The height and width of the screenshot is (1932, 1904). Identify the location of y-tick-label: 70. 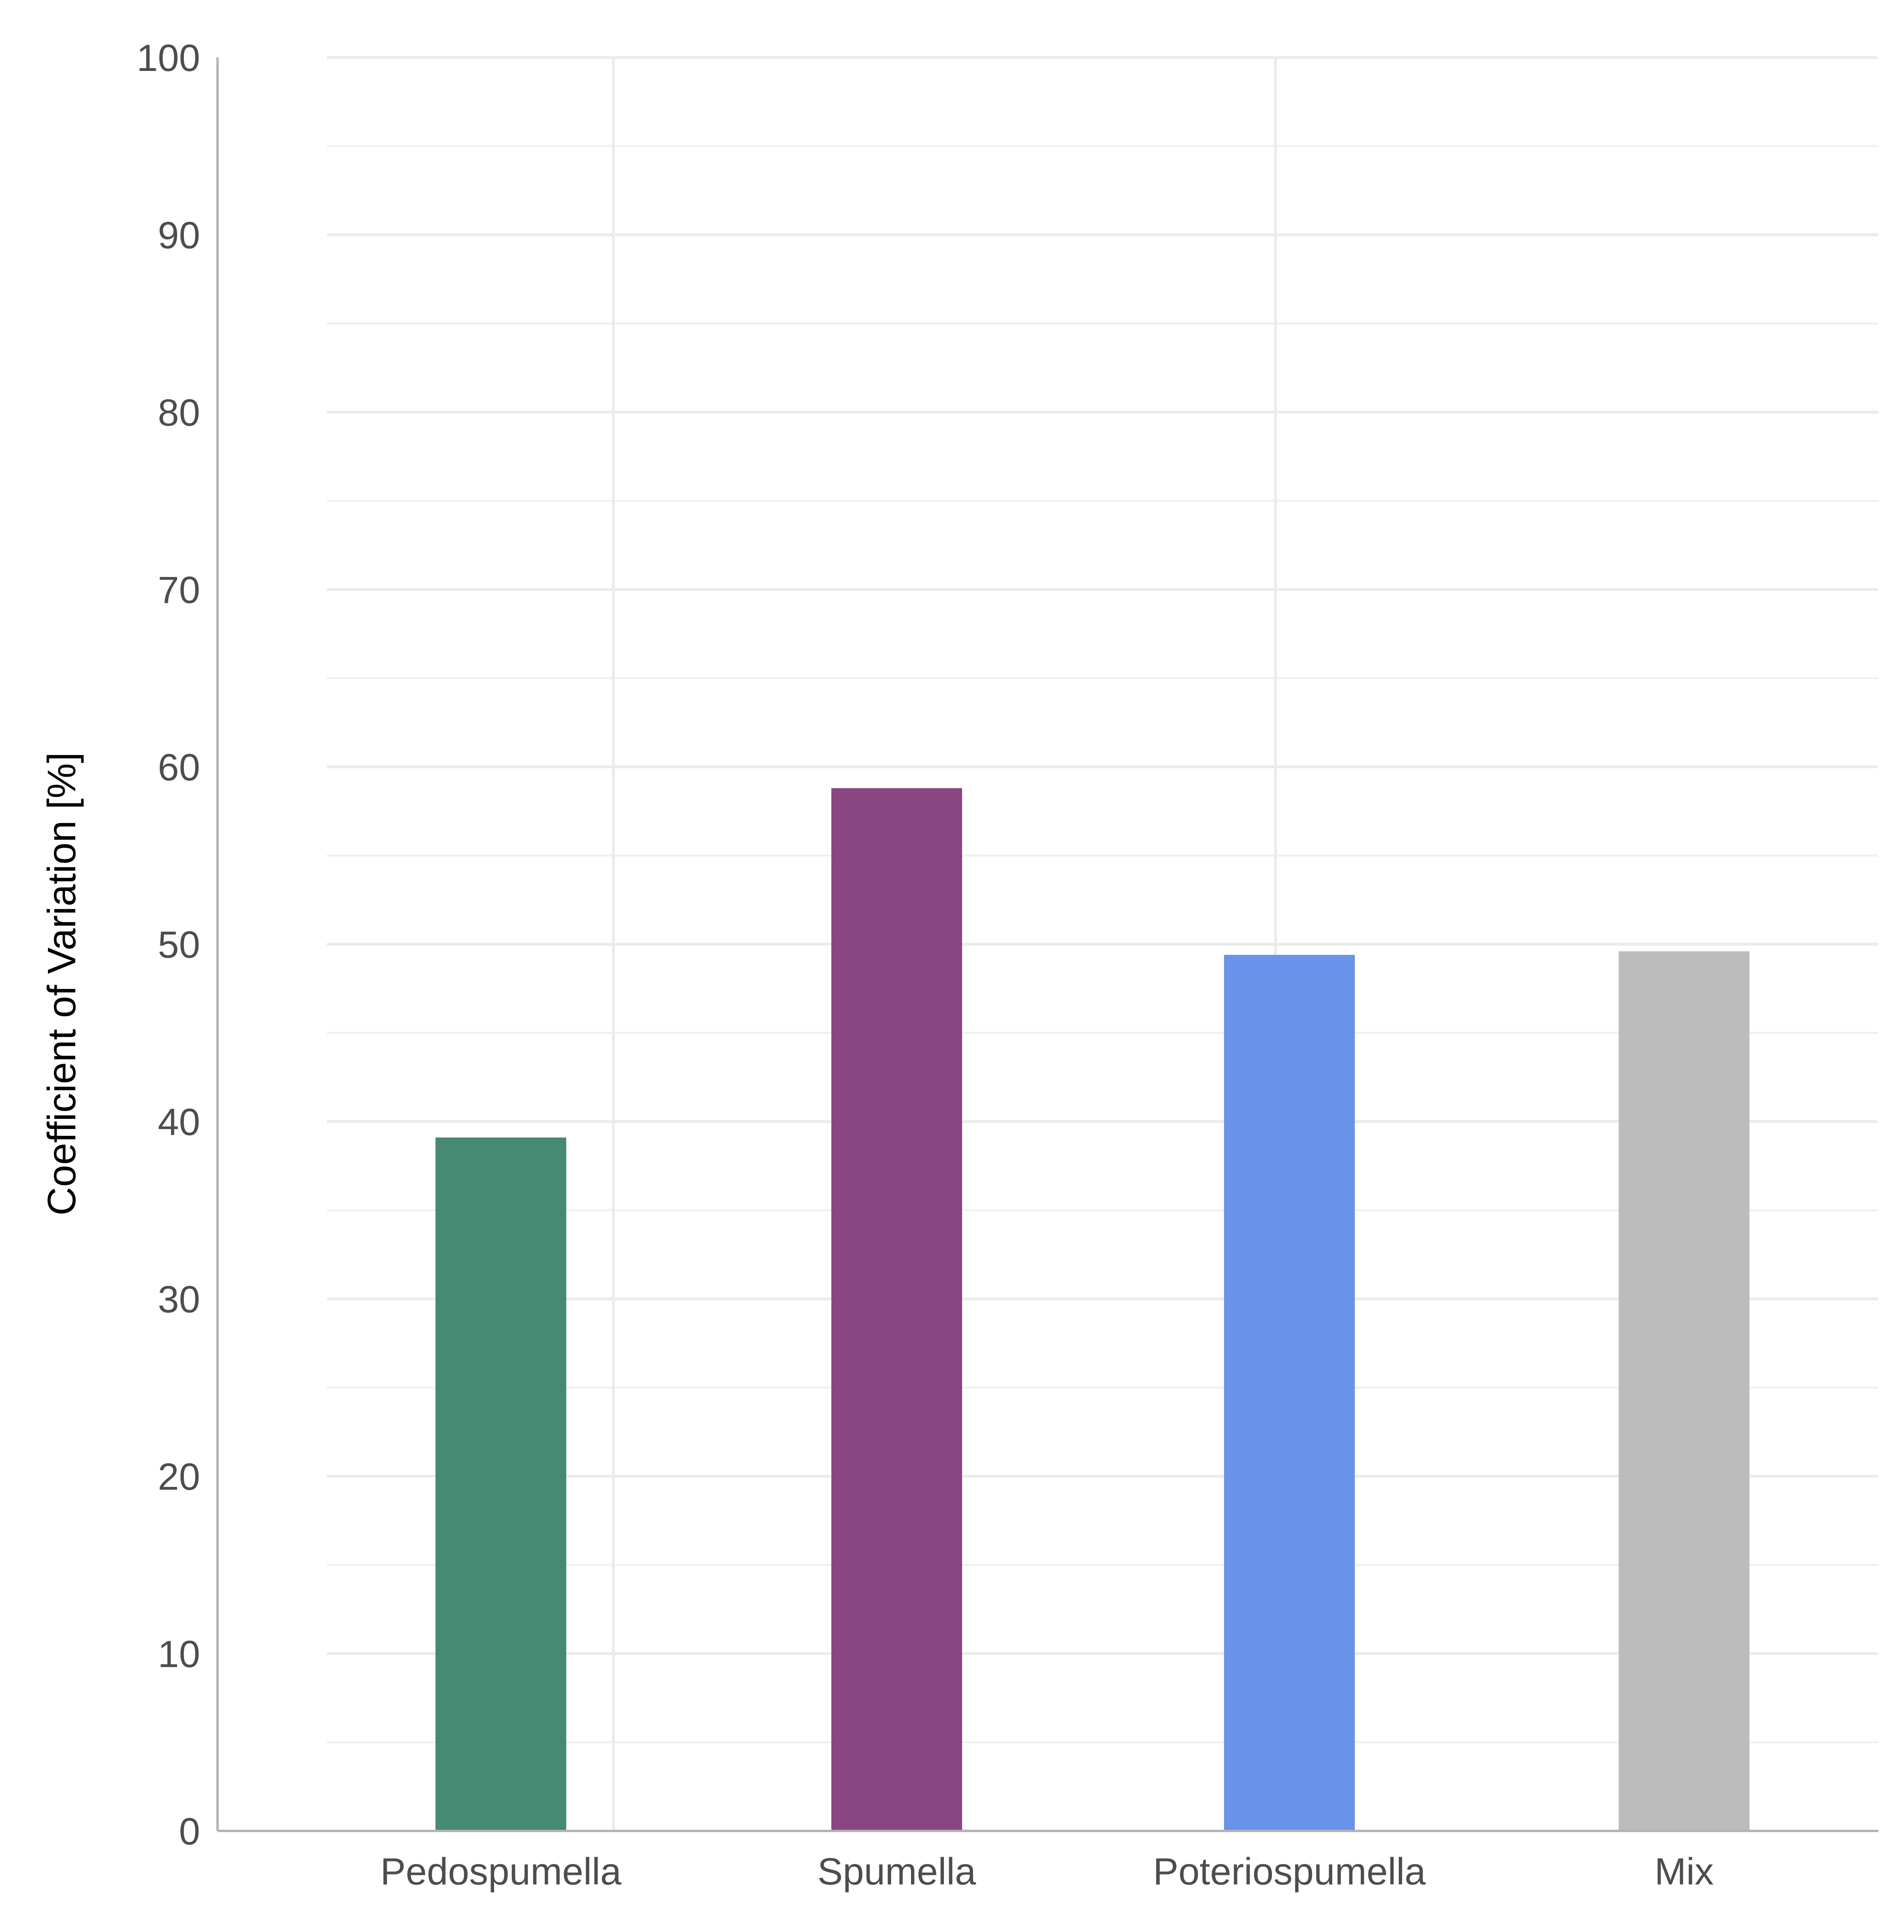
(179, 590).